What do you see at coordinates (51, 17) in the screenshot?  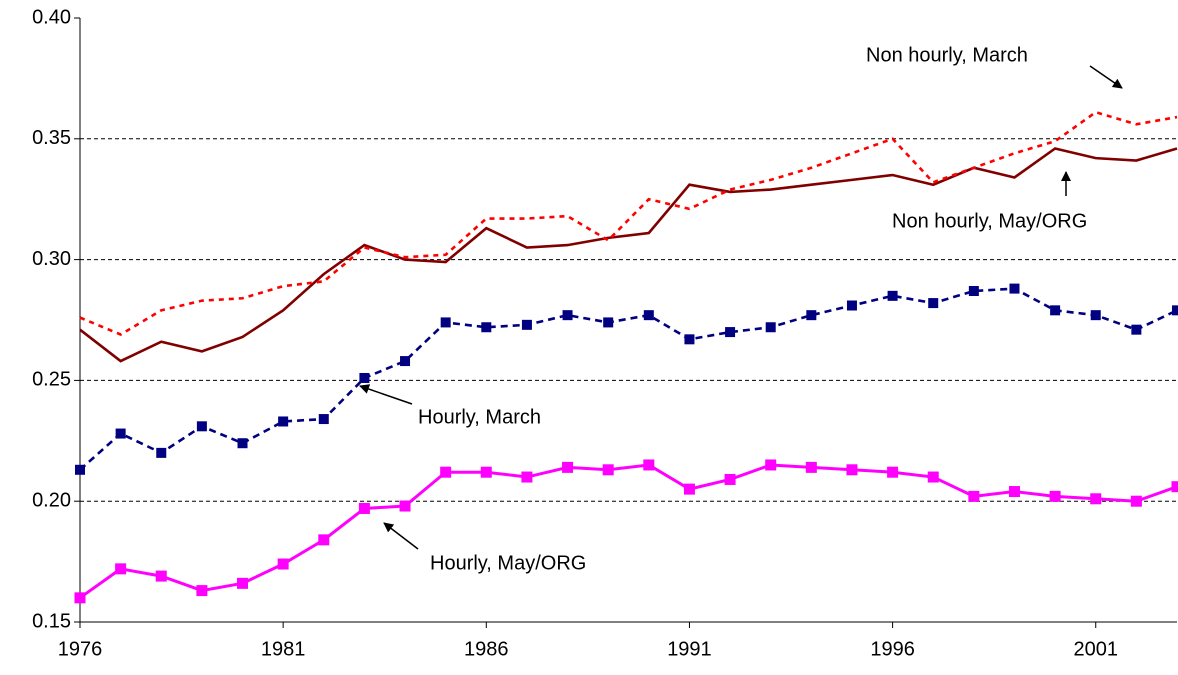 I see `y-tick-label: 0.40` at bounding box center [51, 17].